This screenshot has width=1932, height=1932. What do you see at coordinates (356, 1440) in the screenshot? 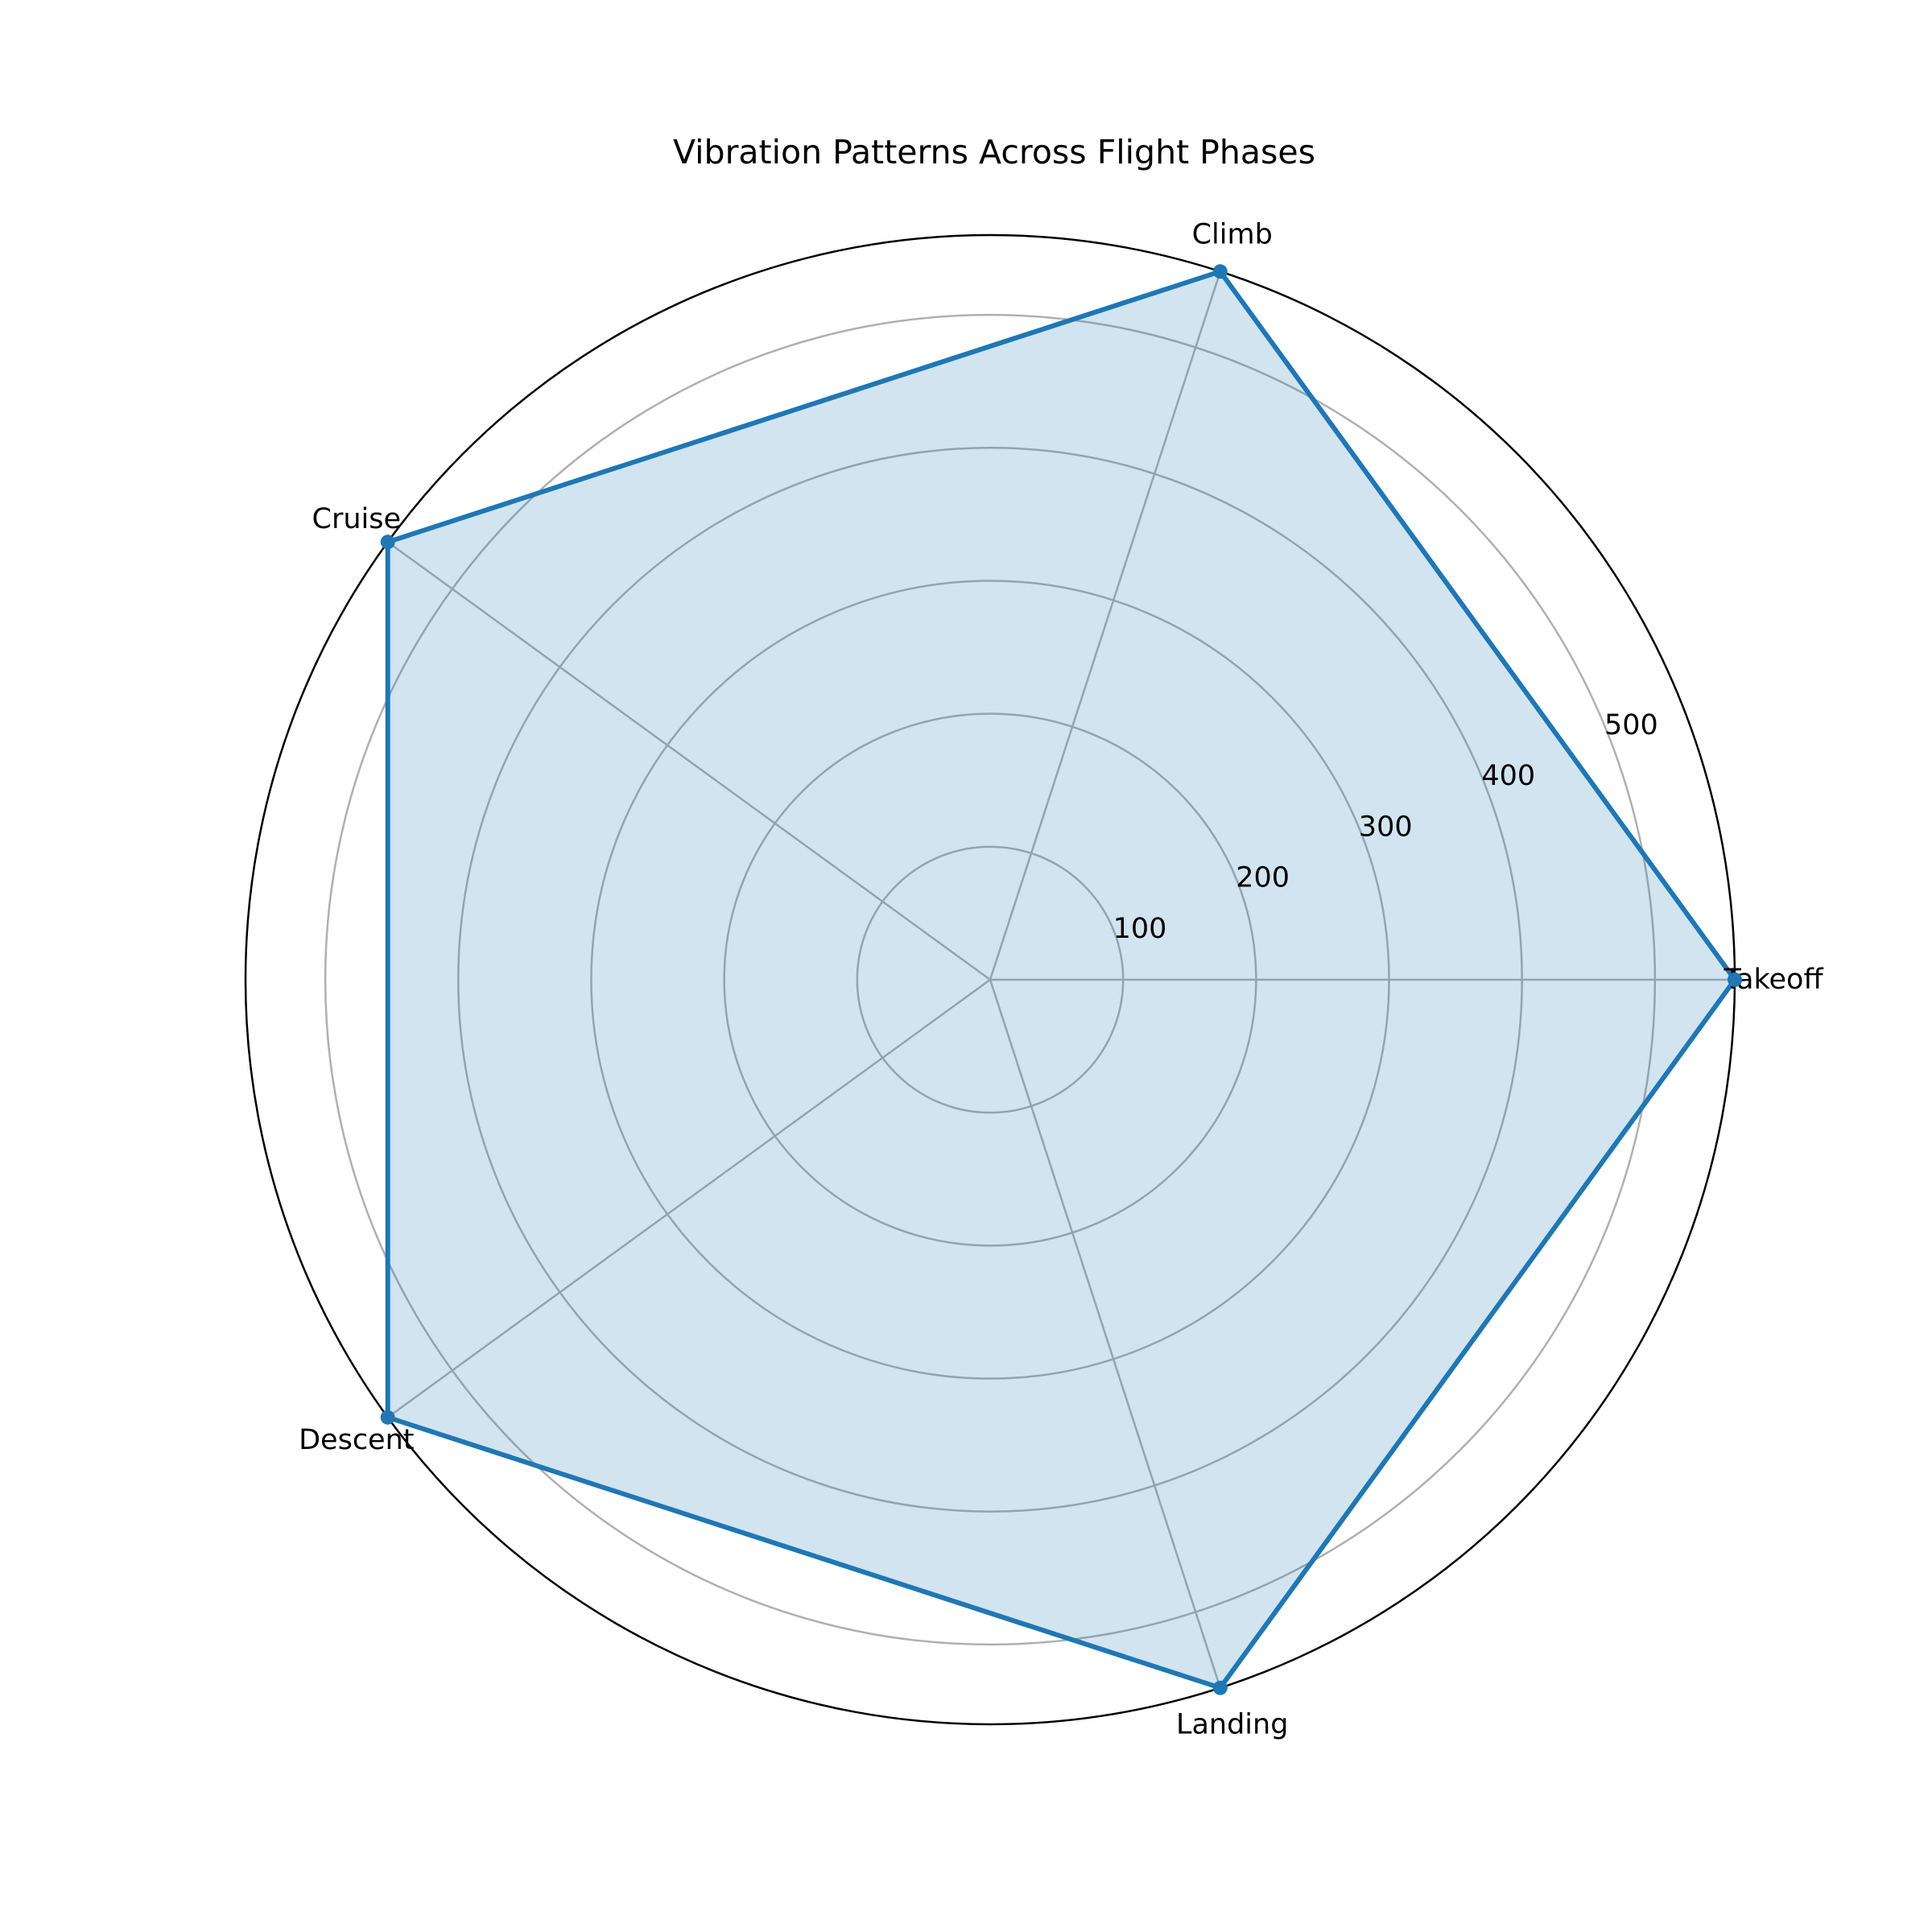
I see `category-label: Descent` at bounding box center [356, 1440].